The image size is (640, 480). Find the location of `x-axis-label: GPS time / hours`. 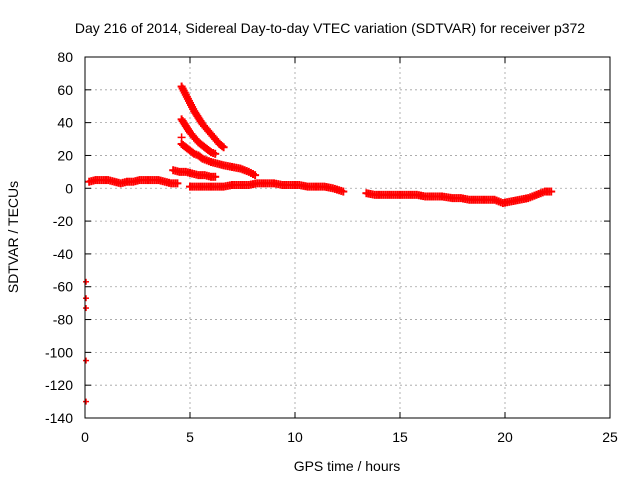

x-axis-label: GPS time / hours is located at coordinates (347, 466).